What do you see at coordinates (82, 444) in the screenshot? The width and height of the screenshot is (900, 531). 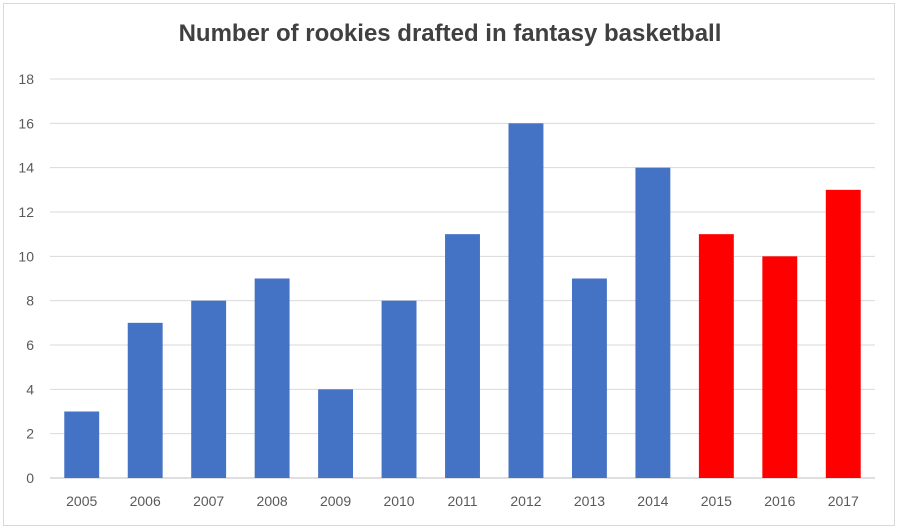 I see `bar-2005` at bounding box center [82, 444].